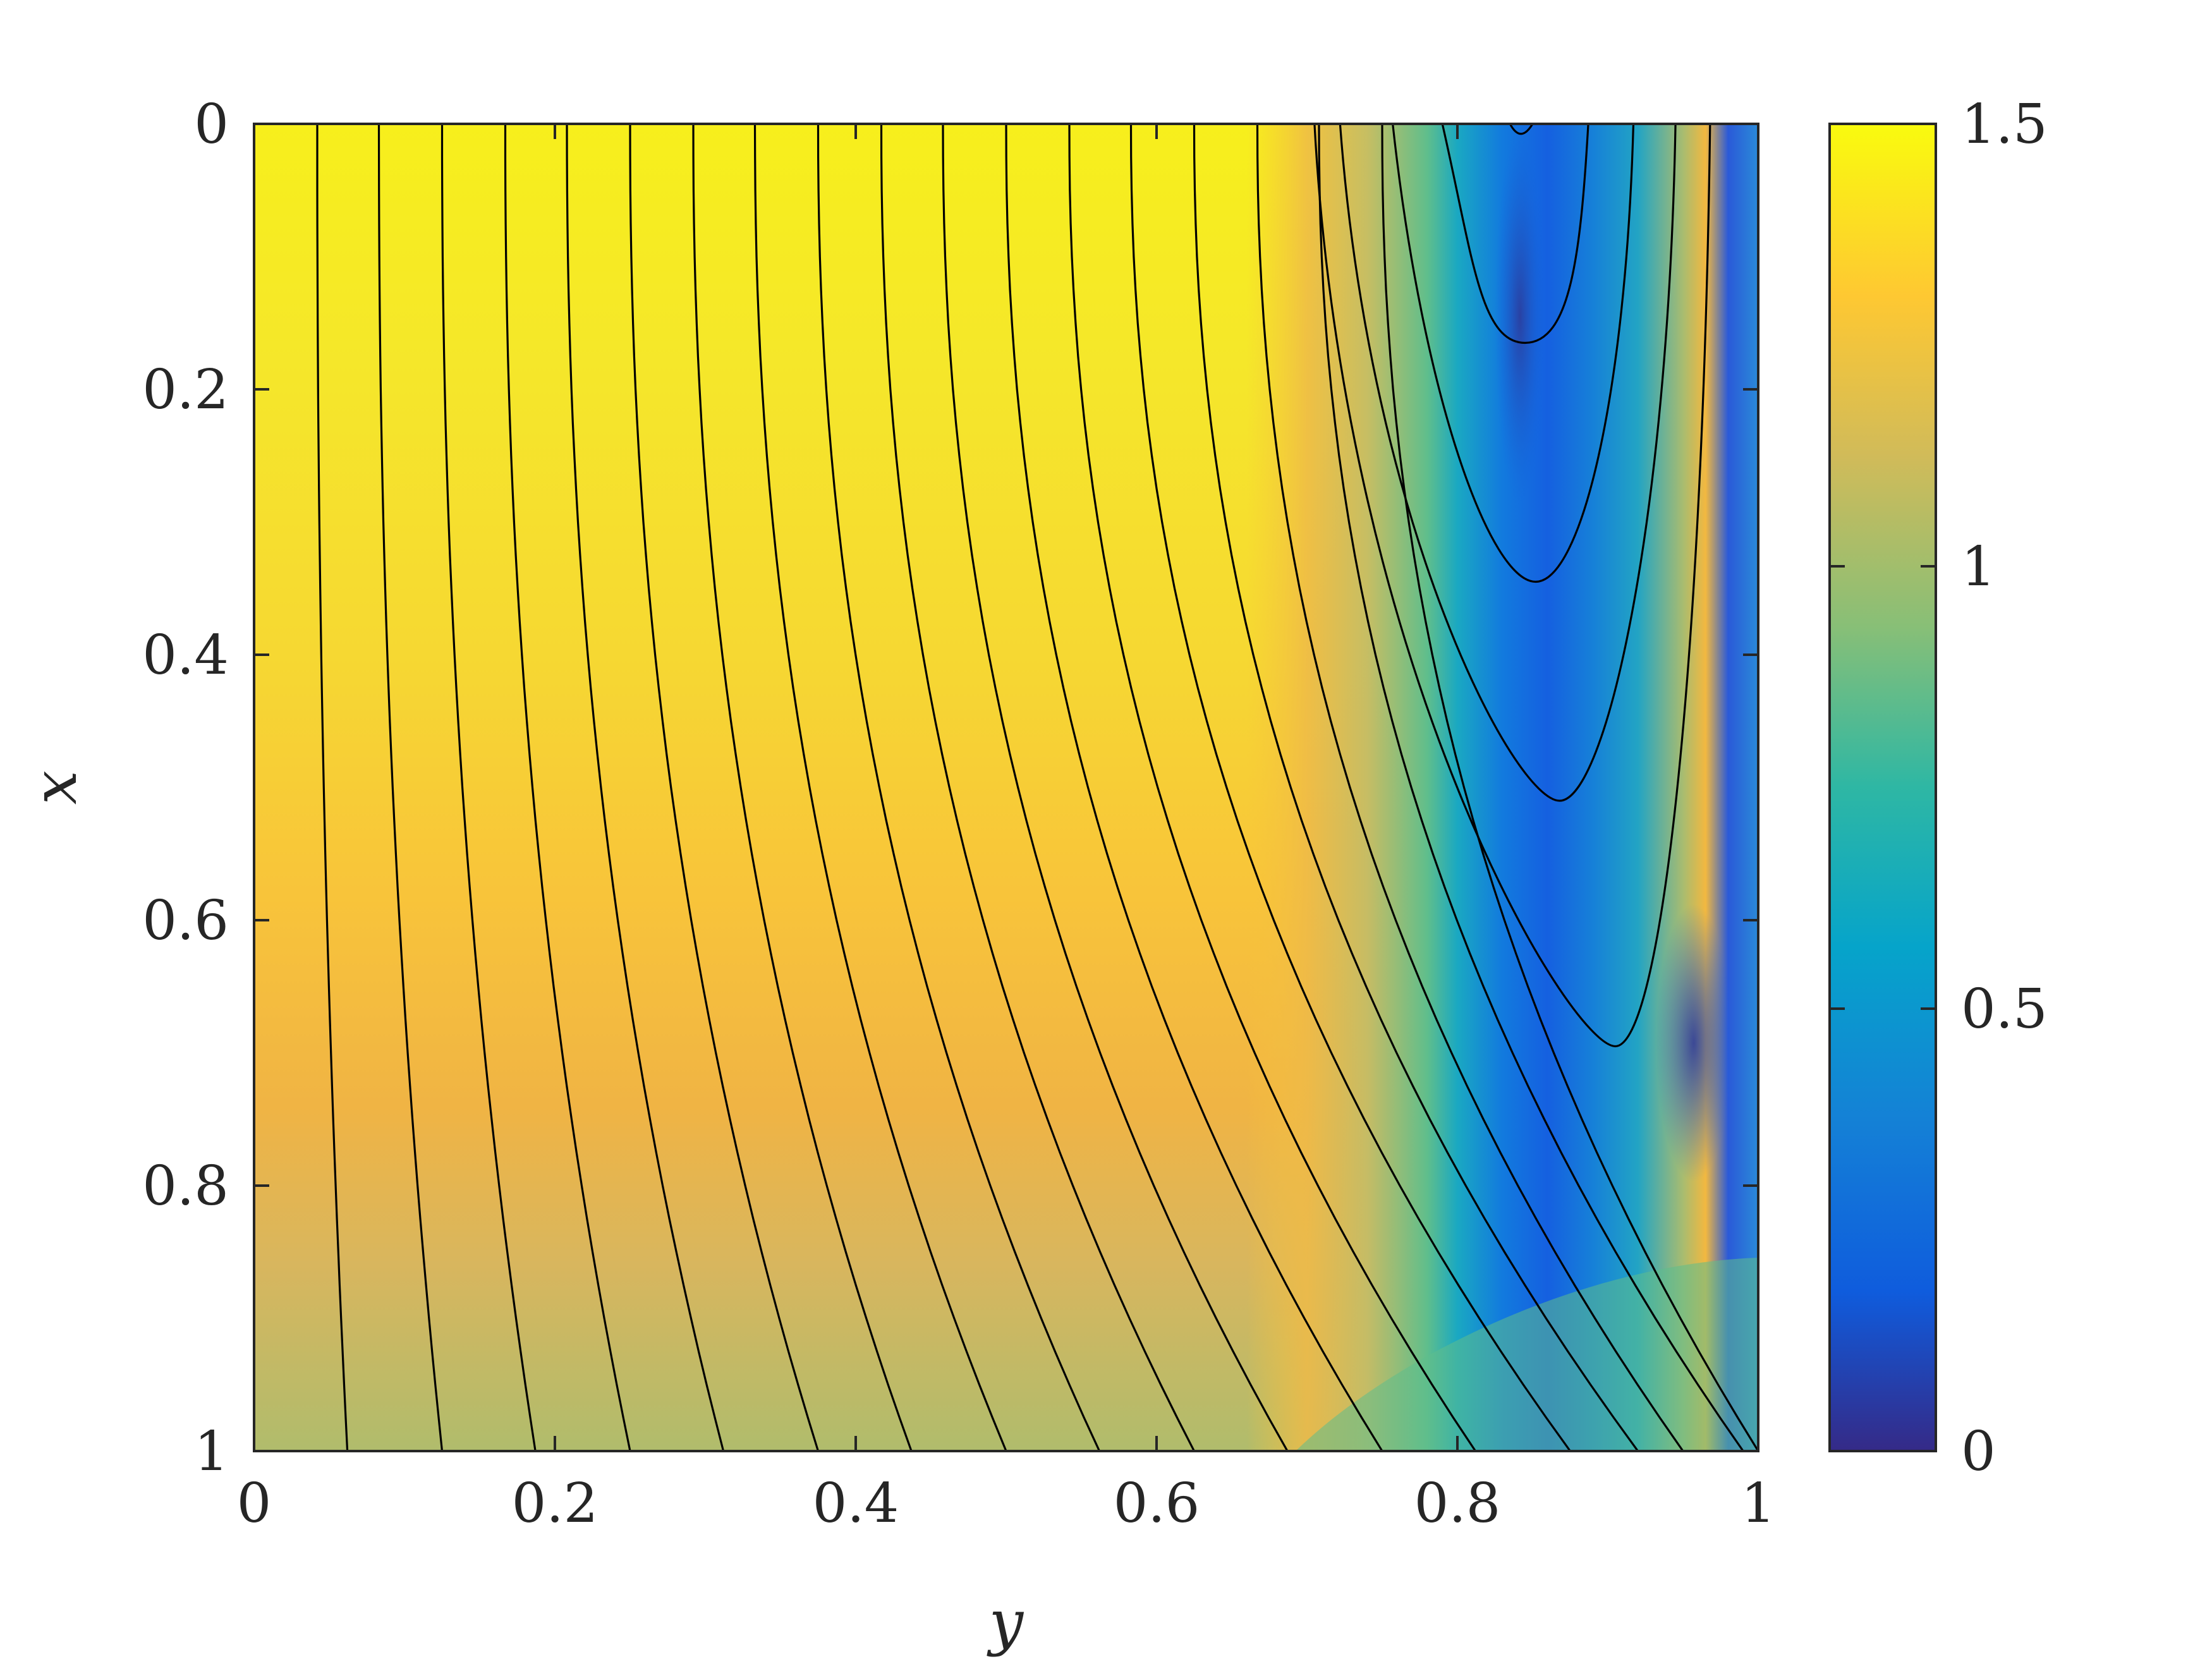  Describe the element at coordinates (555, 1503) in the screenshot. I see `x-tick-label: 0.2` at that location.